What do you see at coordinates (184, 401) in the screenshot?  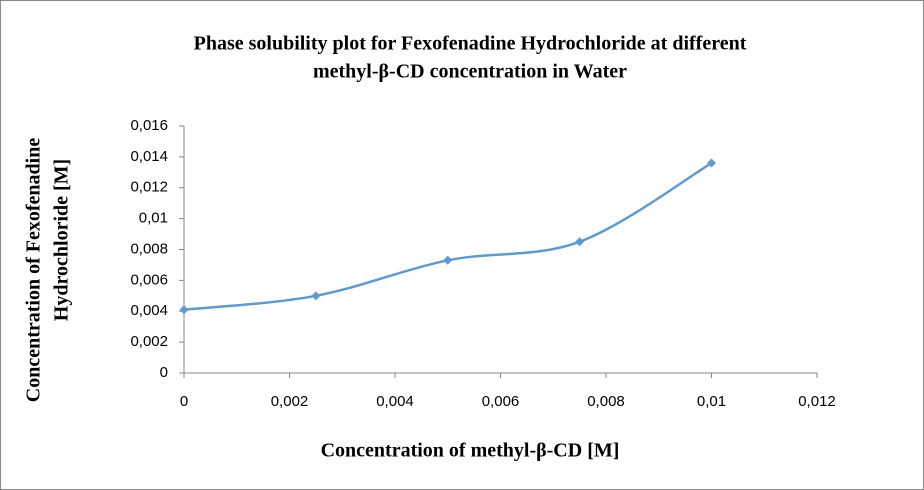 I see `x-tick-label: 0` at bounding box center [184, 401].